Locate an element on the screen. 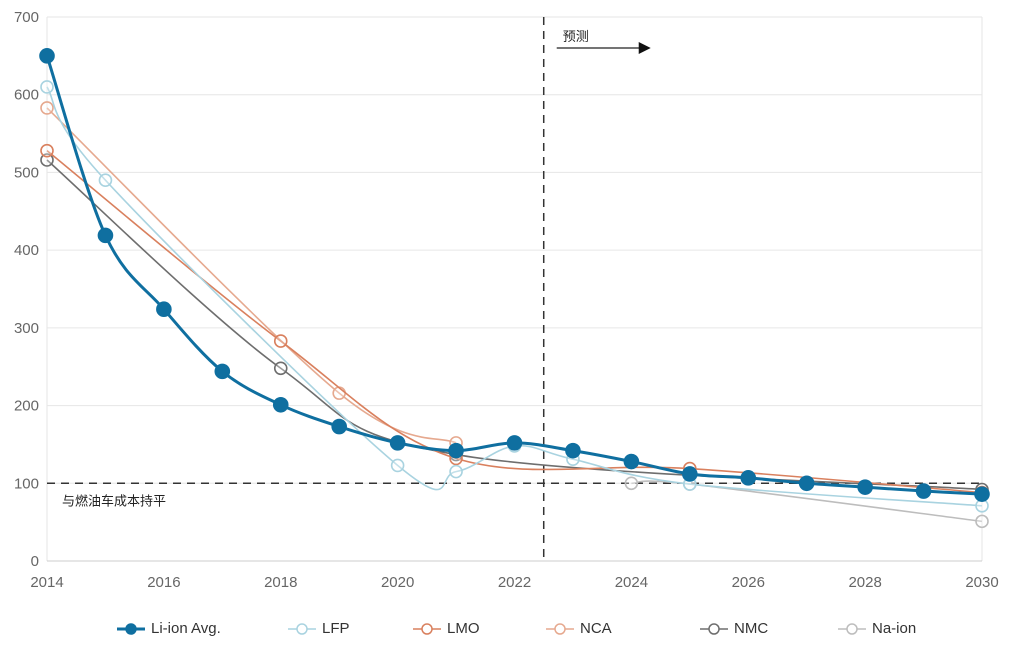  legend-item: NCA is located at coordinates (579, 628).